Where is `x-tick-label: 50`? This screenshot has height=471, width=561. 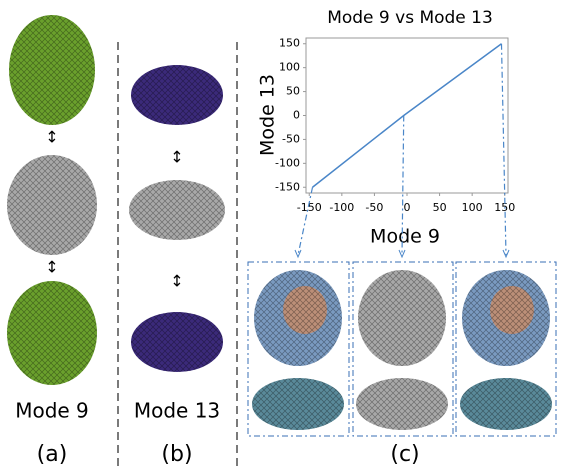 x-tick-label: 50 is located at coordinates (440, 207).